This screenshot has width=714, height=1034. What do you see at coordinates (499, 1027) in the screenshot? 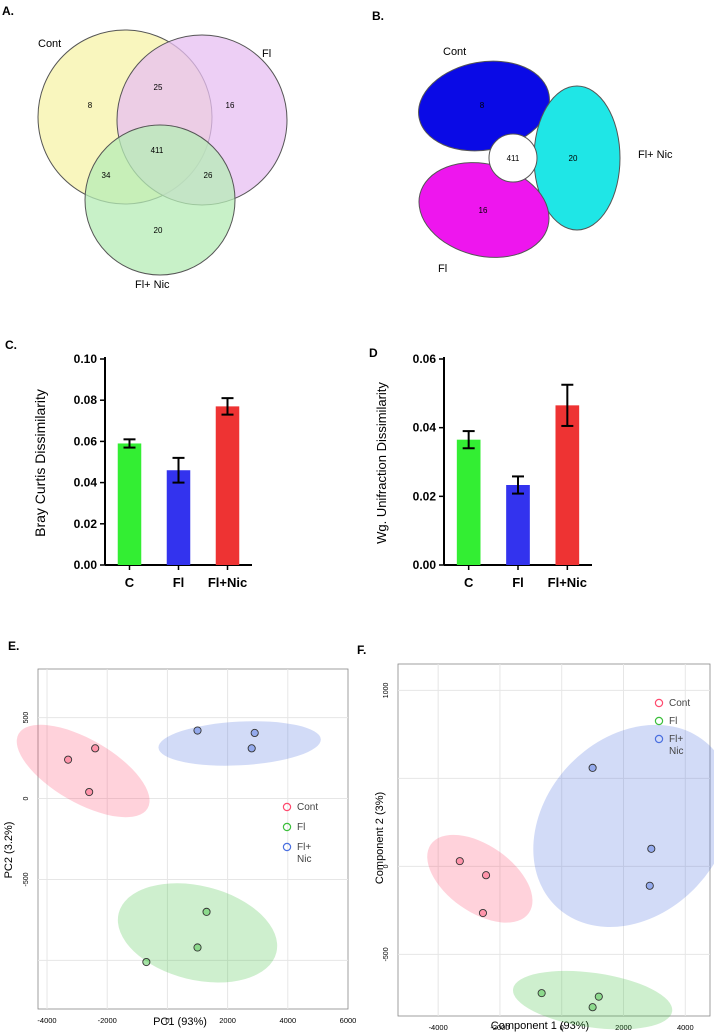
I see `x-tick-label-f: -2000` at bounding box center [499, 1027].